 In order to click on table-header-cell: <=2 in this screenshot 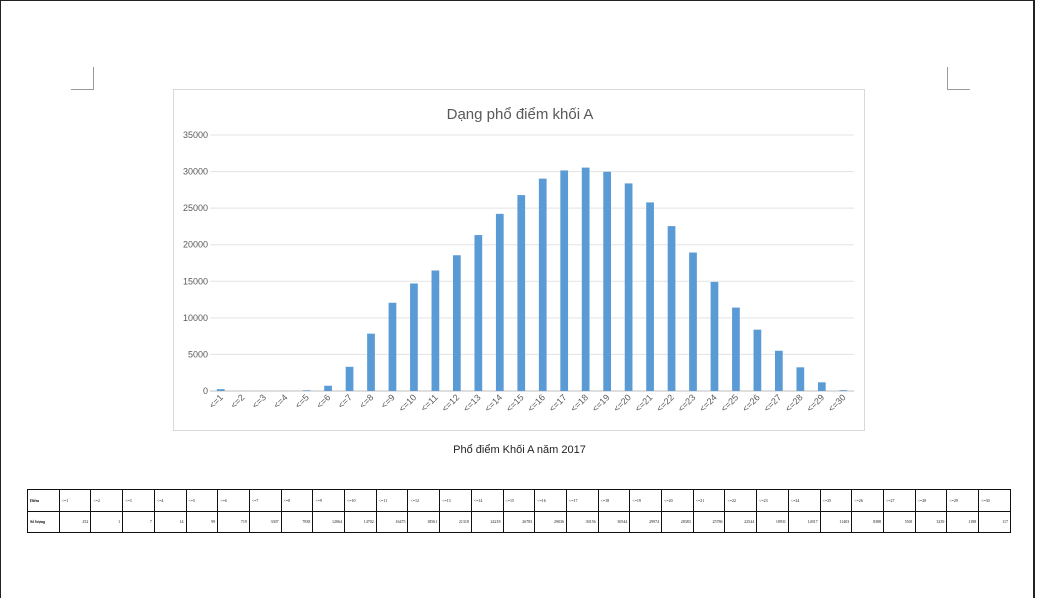, I will do `click(107, 500)`.